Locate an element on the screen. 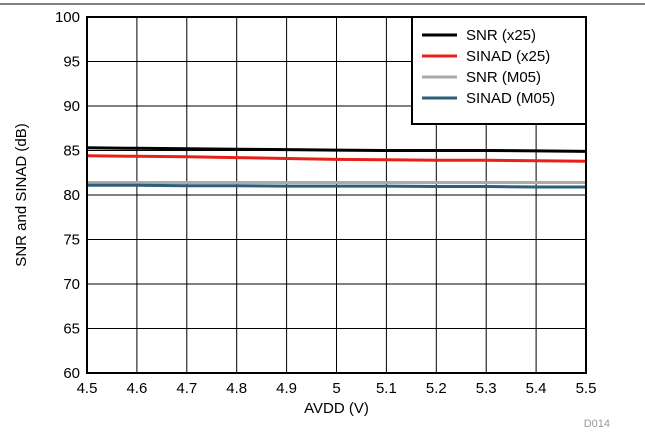 This screenshot has width=645, height=435. y-tick-label: 75 is located at coordinates (71, 240).